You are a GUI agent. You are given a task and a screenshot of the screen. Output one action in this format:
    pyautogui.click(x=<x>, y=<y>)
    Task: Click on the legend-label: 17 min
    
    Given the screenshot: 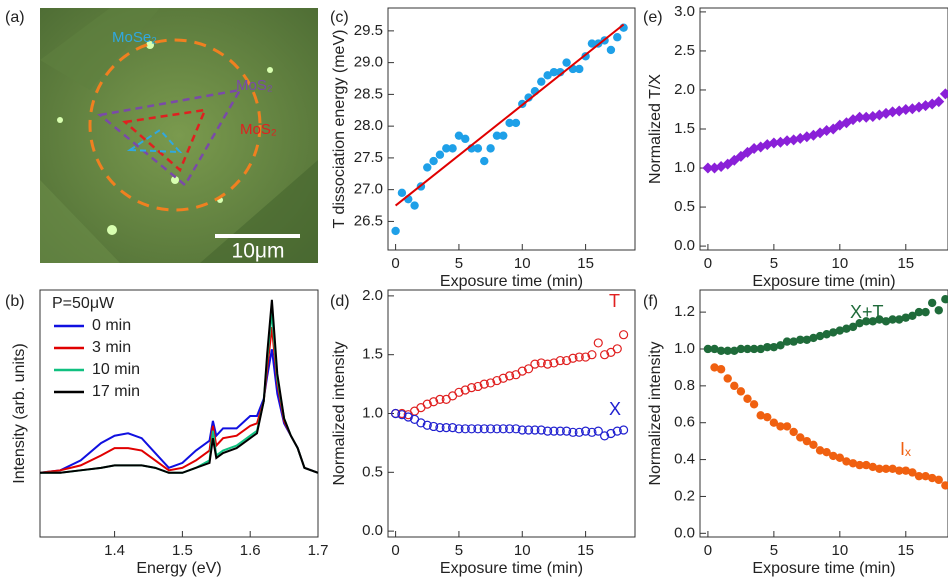 What is the action you would take?
    pyautogui.click(x=116, y=391)
    